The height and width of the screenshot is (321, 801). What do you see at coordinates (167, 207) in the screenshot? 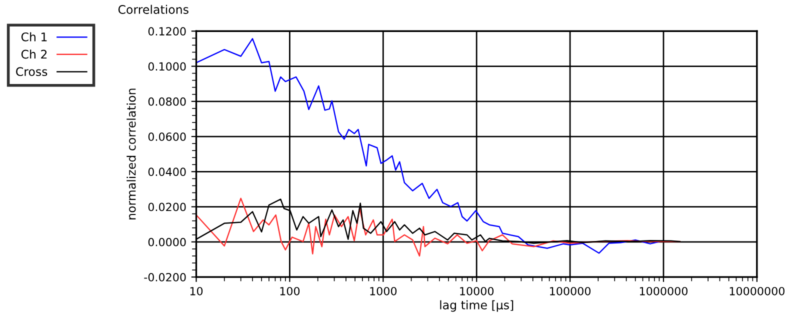
I see `y-tick-label: 0.0200` at bounding box center [167, 207].